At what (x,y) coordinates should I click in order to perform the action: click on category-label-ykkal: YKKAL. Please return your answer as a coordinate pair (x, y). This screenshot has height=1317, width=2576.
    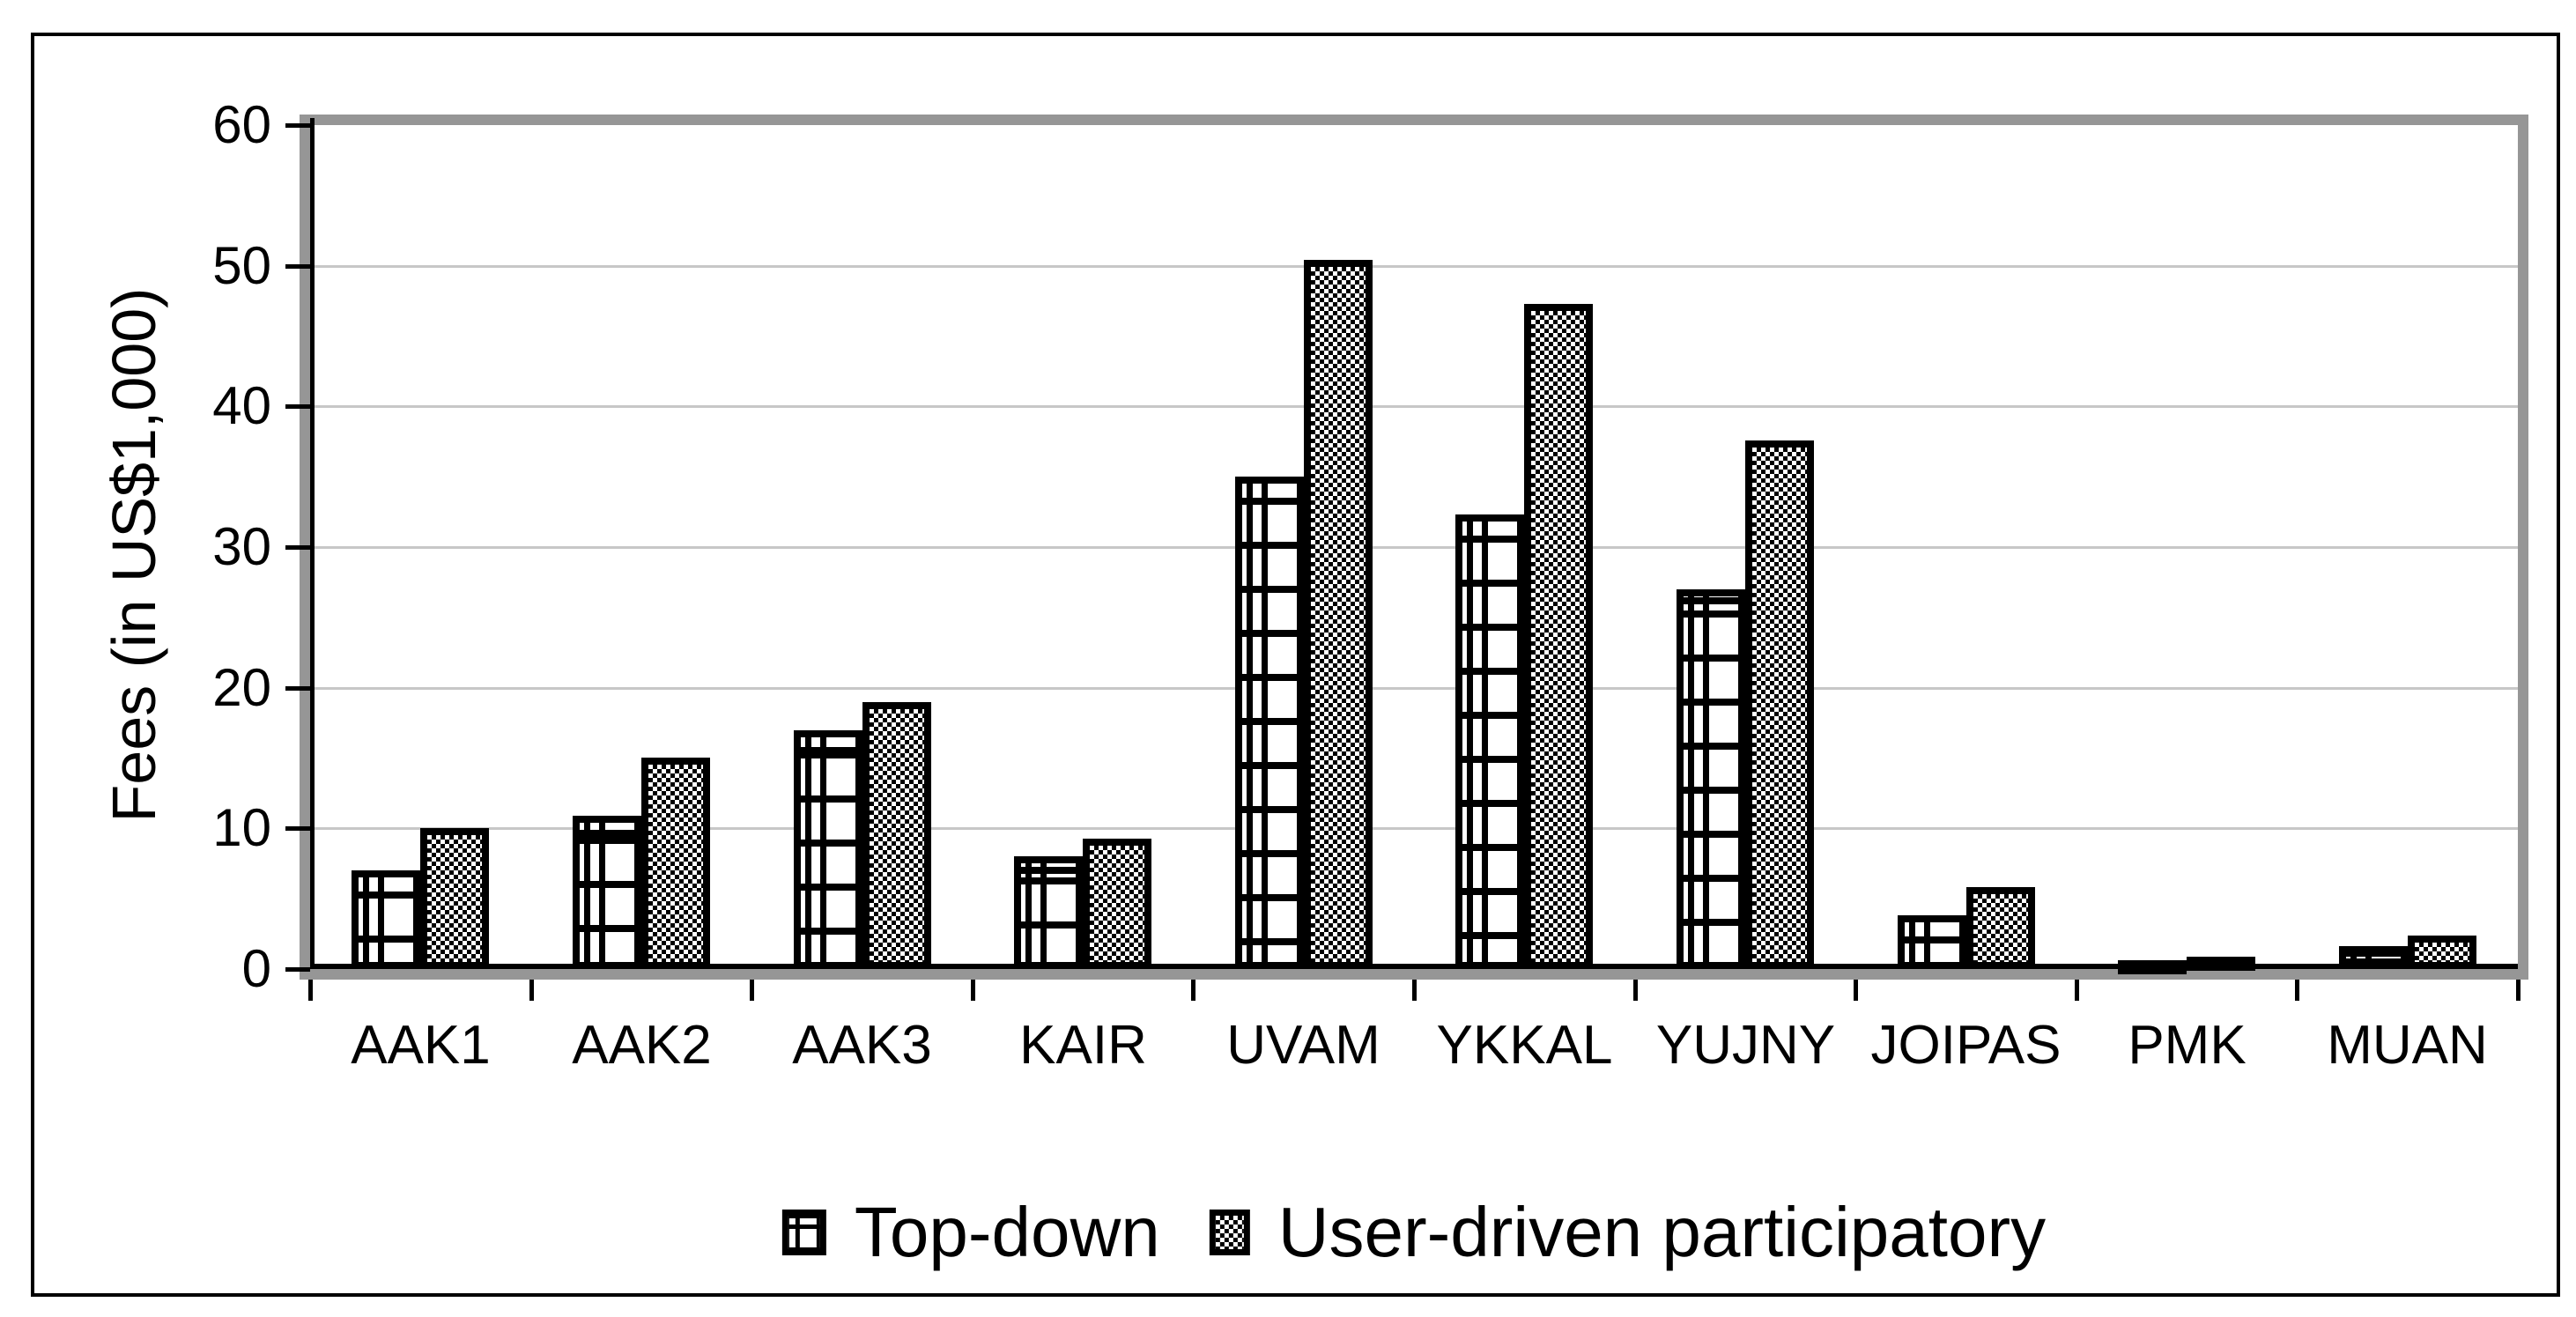
    Looking at the image, I should click on (1525, 1045).